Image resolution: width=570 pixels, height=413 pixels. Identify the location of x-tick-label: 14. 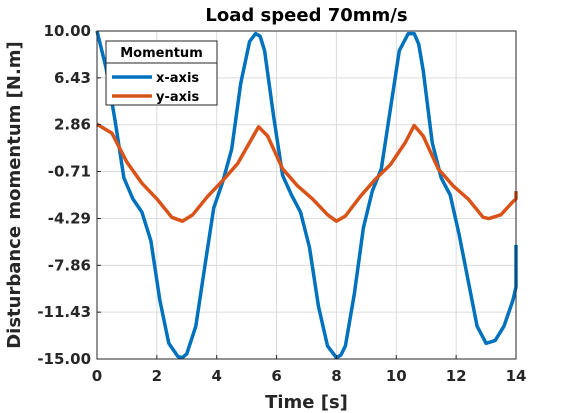
(516, 376).